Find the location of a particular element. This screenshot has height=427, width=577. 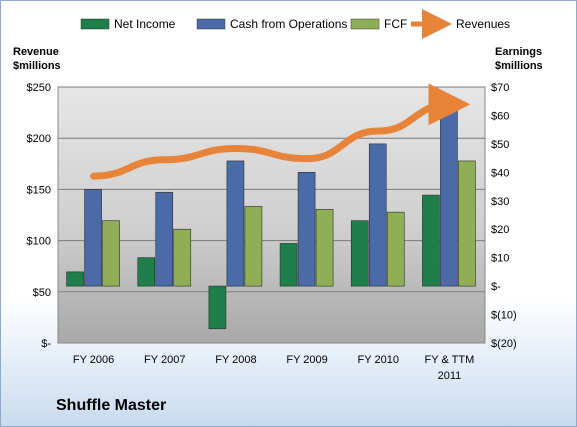

legend-revenues-label: Revenues is located at coordinates (483, 24).